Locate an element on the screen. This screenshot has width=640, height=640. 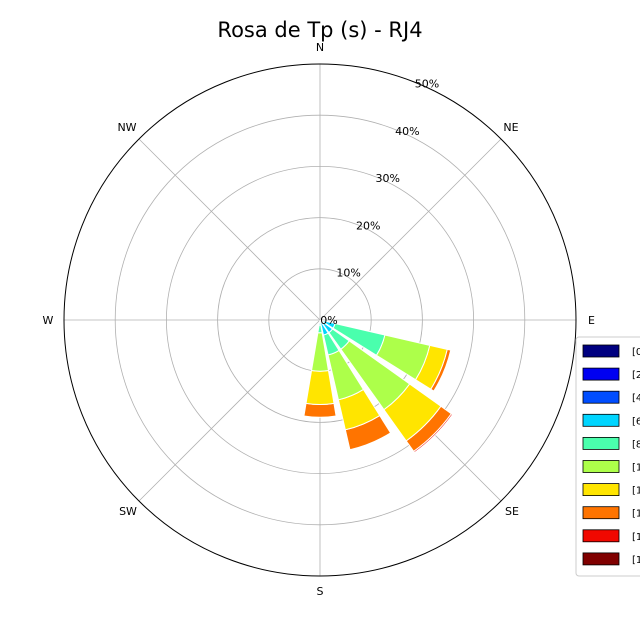
legend-label: [2 is located at coordinates (636, 375).